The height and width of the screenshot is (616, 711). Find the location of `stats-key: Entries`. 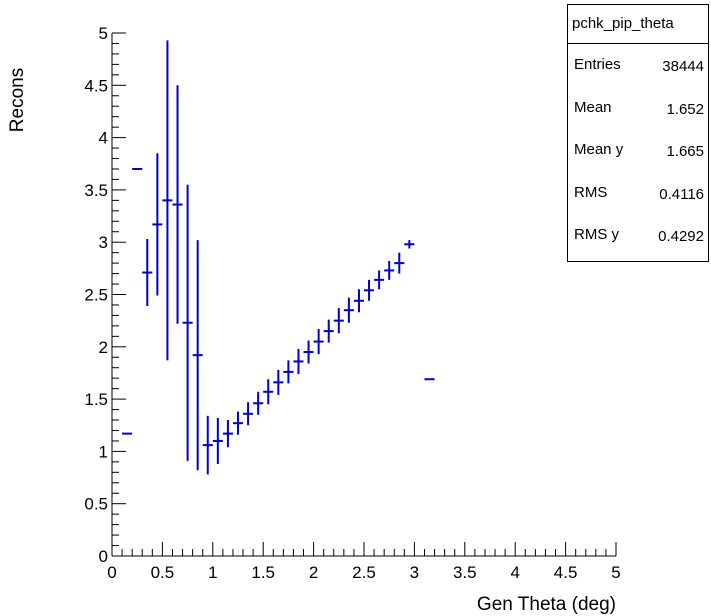

stats-key: Entries is located at coordinates (597, 64).